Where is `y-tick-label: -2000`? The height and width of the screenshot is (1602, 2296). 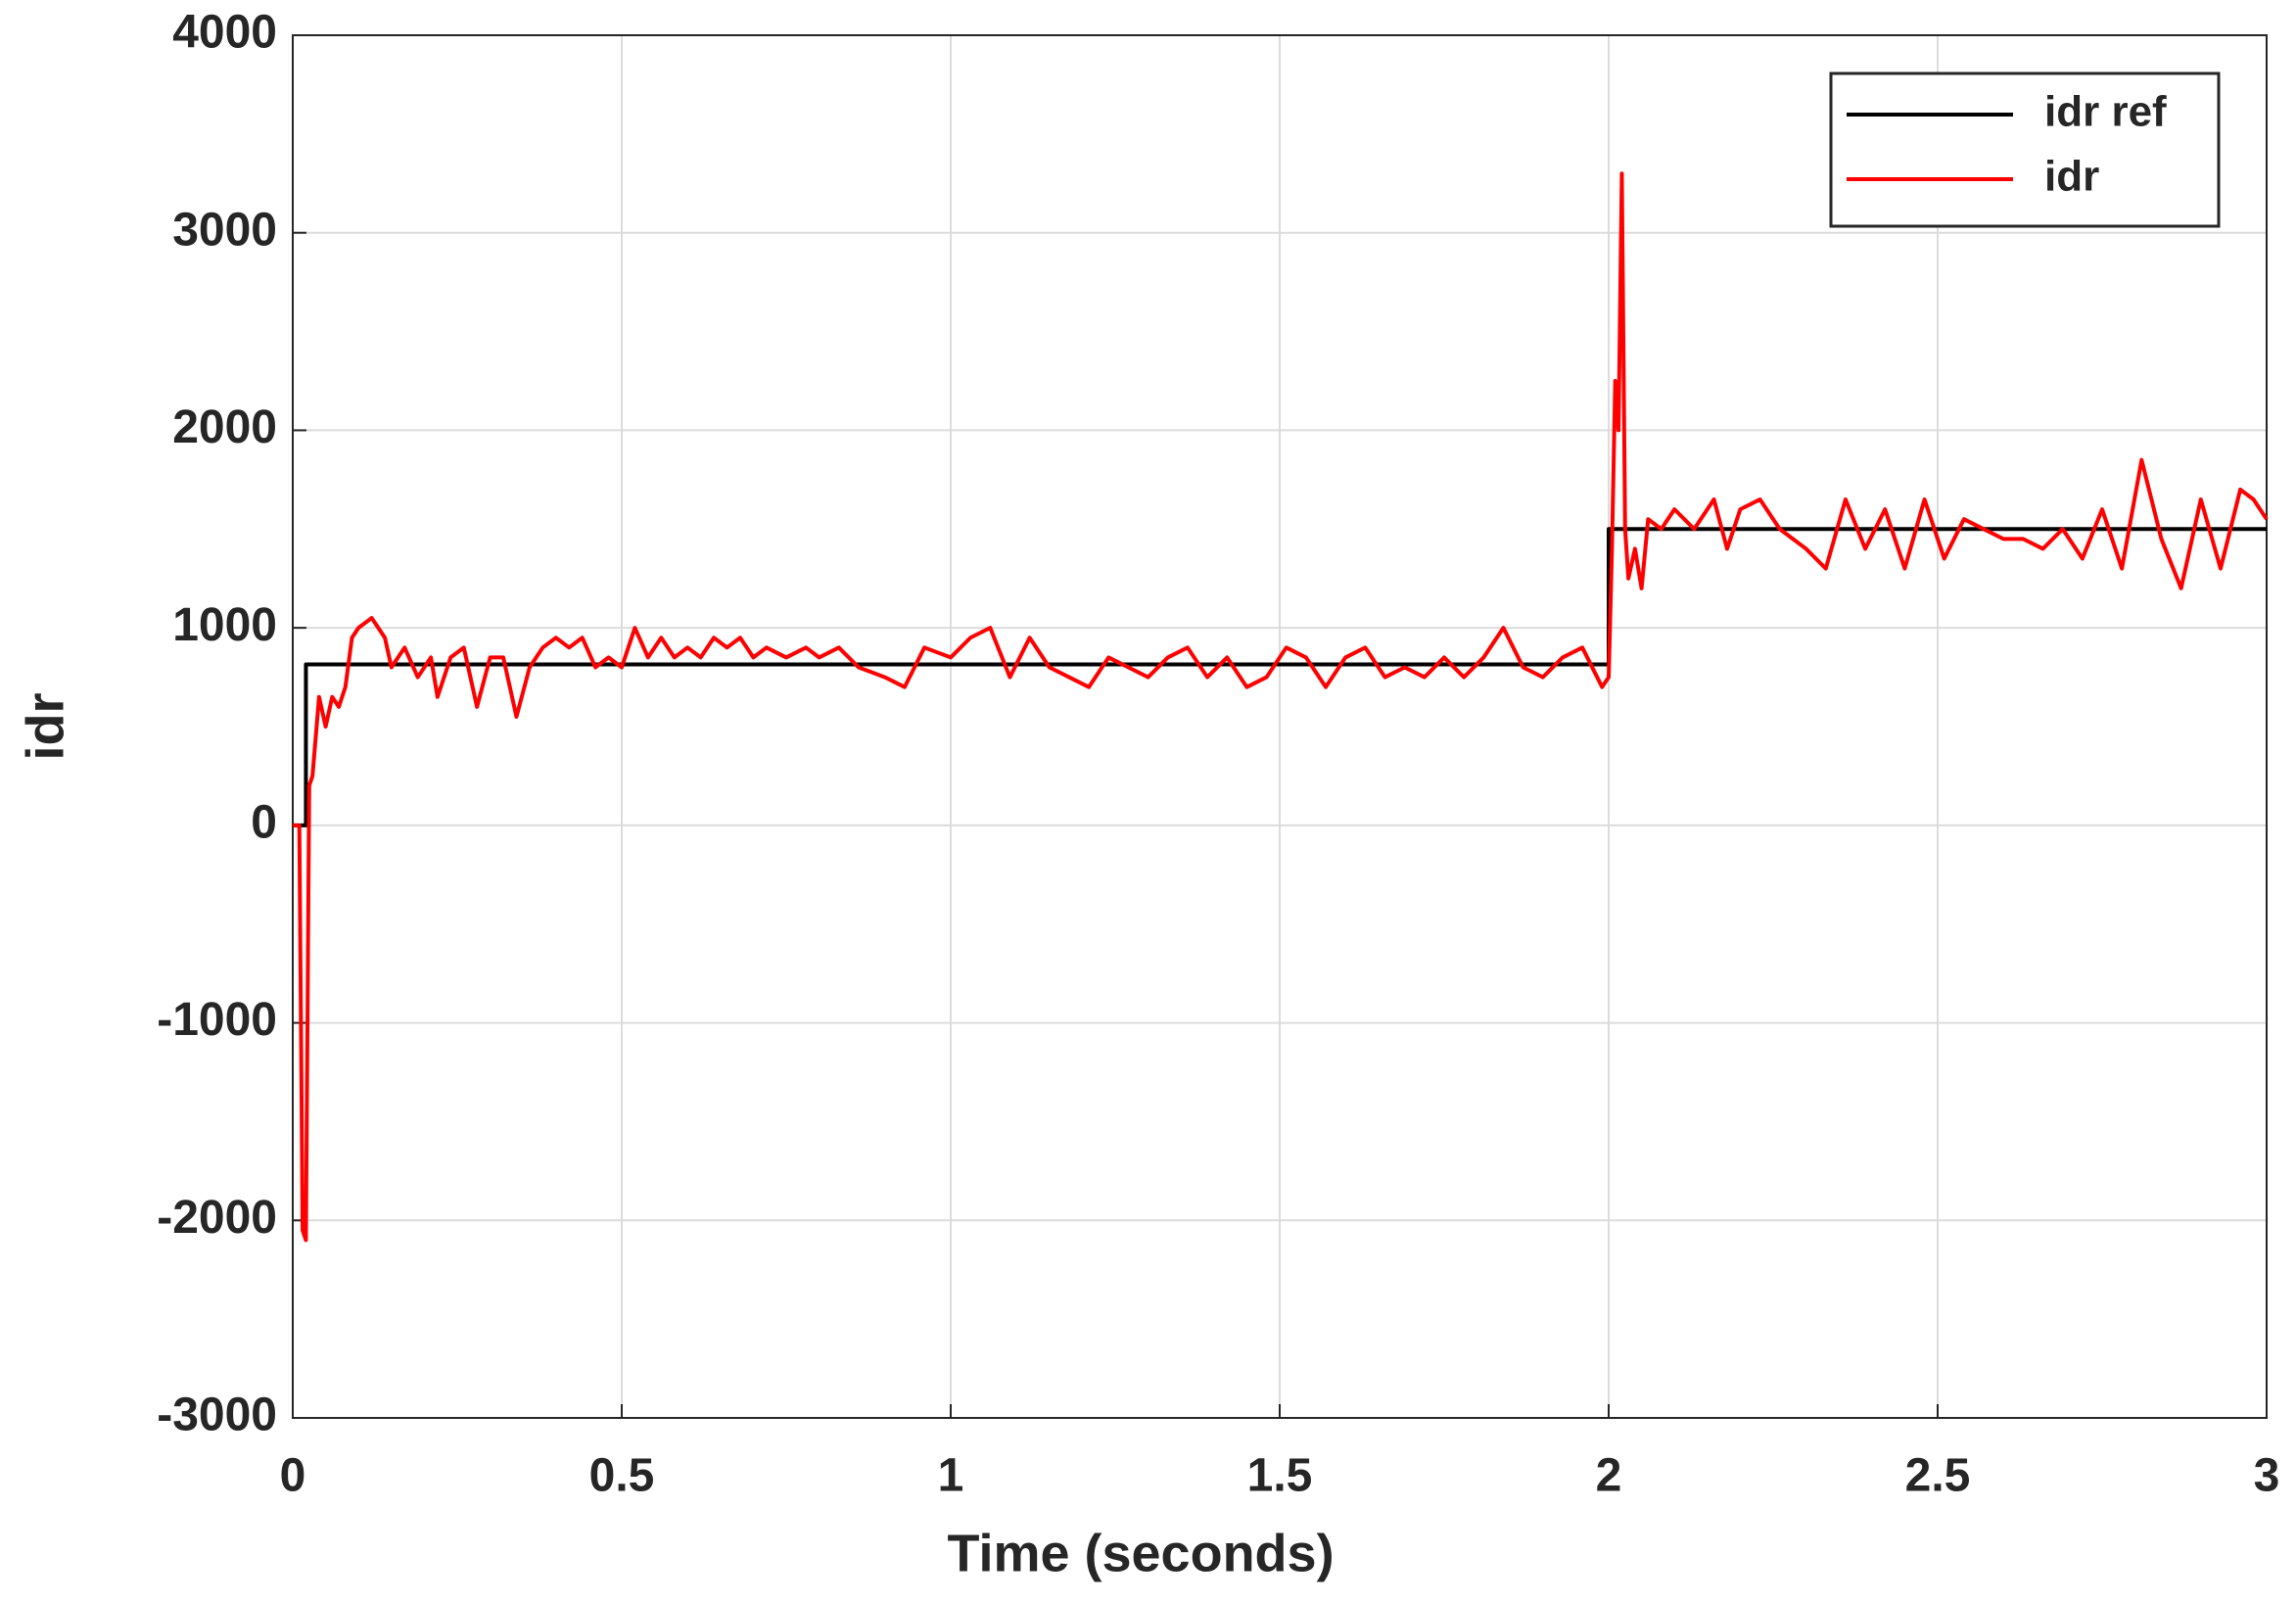 y-tick-label: -2000 is located at coordinates (217, 1218).